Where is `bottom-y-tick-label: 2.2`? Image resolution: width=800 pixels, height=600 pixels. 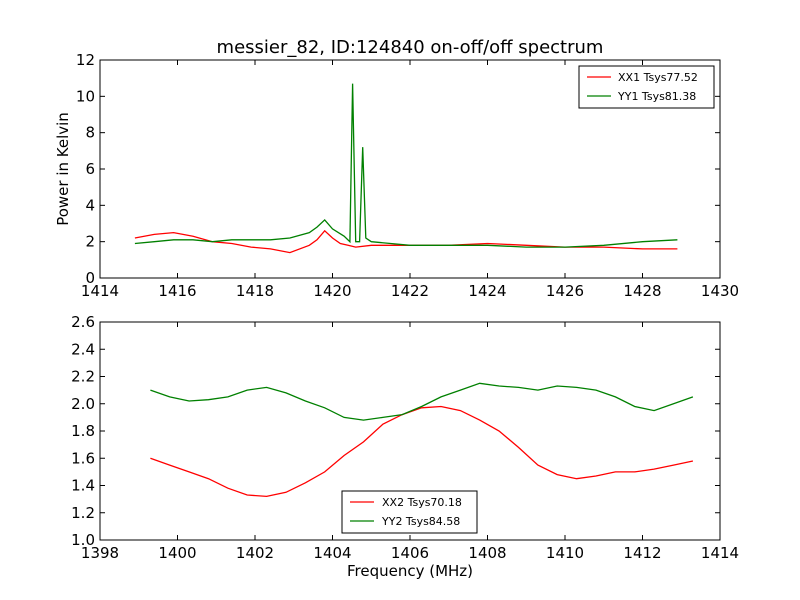
bottom-y-tick-label: 2.2 is located at coordinates (83, 377).